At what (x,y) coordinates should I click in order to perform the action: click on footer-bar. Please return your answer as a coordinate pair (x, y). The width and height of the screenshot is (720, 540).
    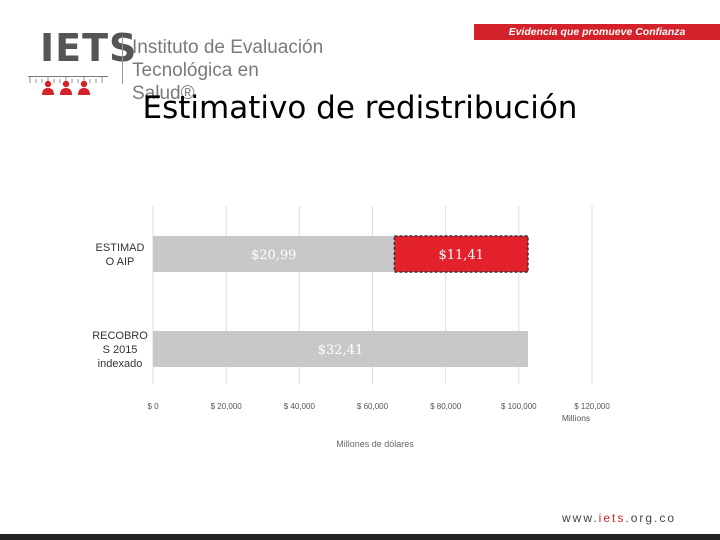
    Looking at the image, I should click on (360, 537).